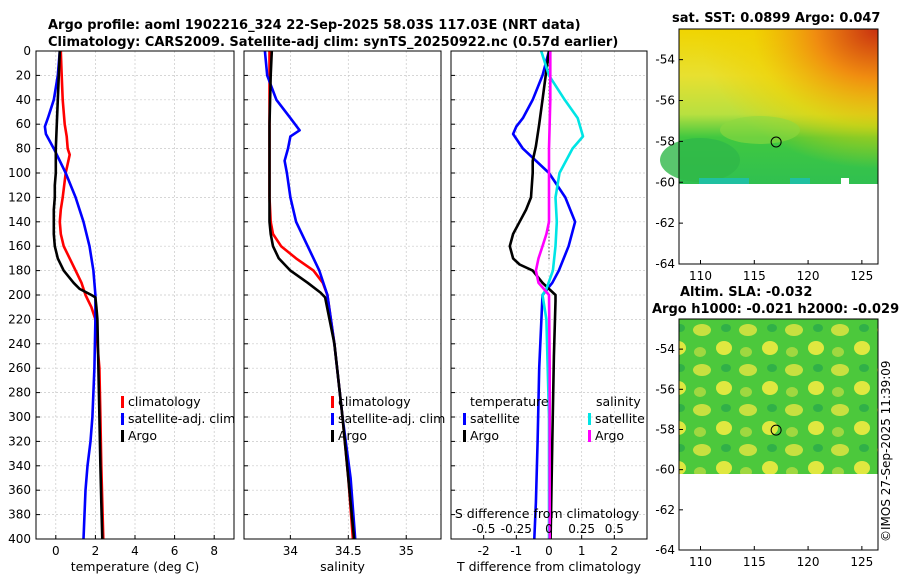 This screenshot has width=900, height=580. I want to click on map-x-tick-label: 120, so click(808, 562).